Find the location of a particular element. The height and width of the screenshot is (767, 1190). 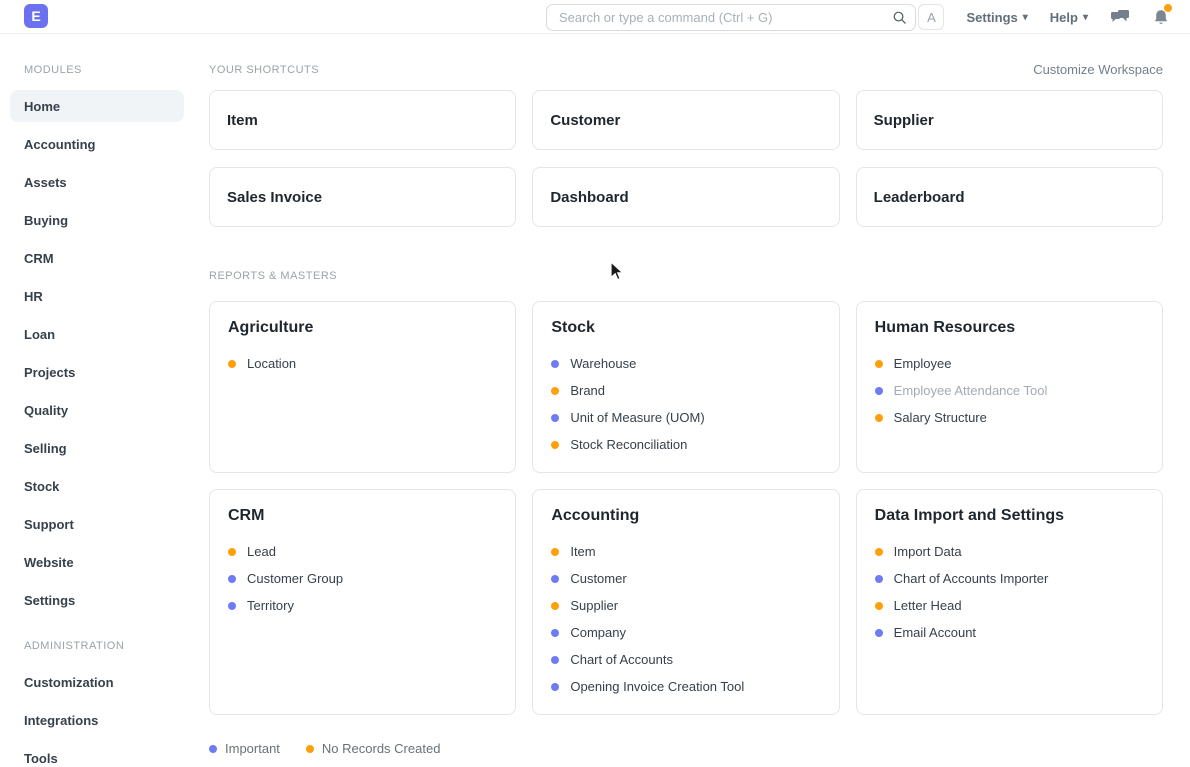

report-link-stock-reconciliation: Stock Reconciliation is located at coordinates (685, 444).